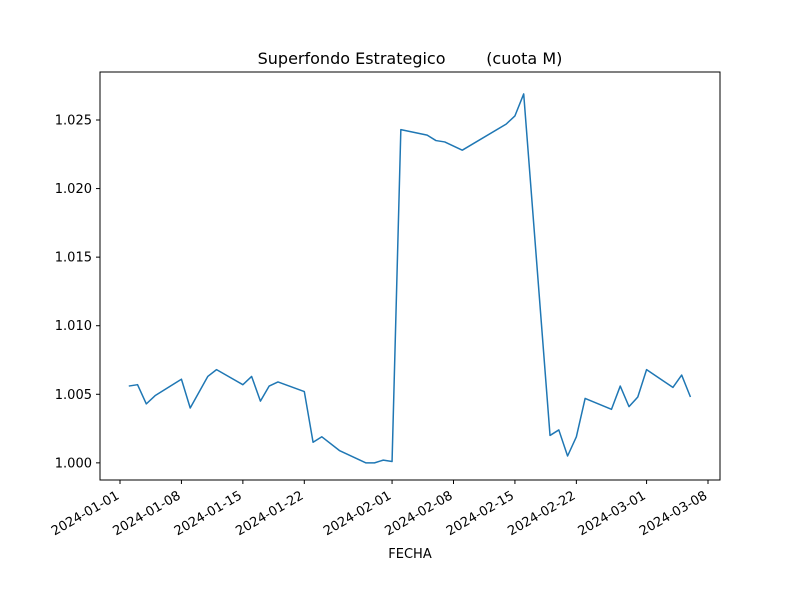 The width and height of the screenshot is (800, 600). What do you see at coordinates (410, 58) in the screenshot?
I see `chart-title: Superfondo Estrategico (cuota M)` at bounding box center [410, 58].